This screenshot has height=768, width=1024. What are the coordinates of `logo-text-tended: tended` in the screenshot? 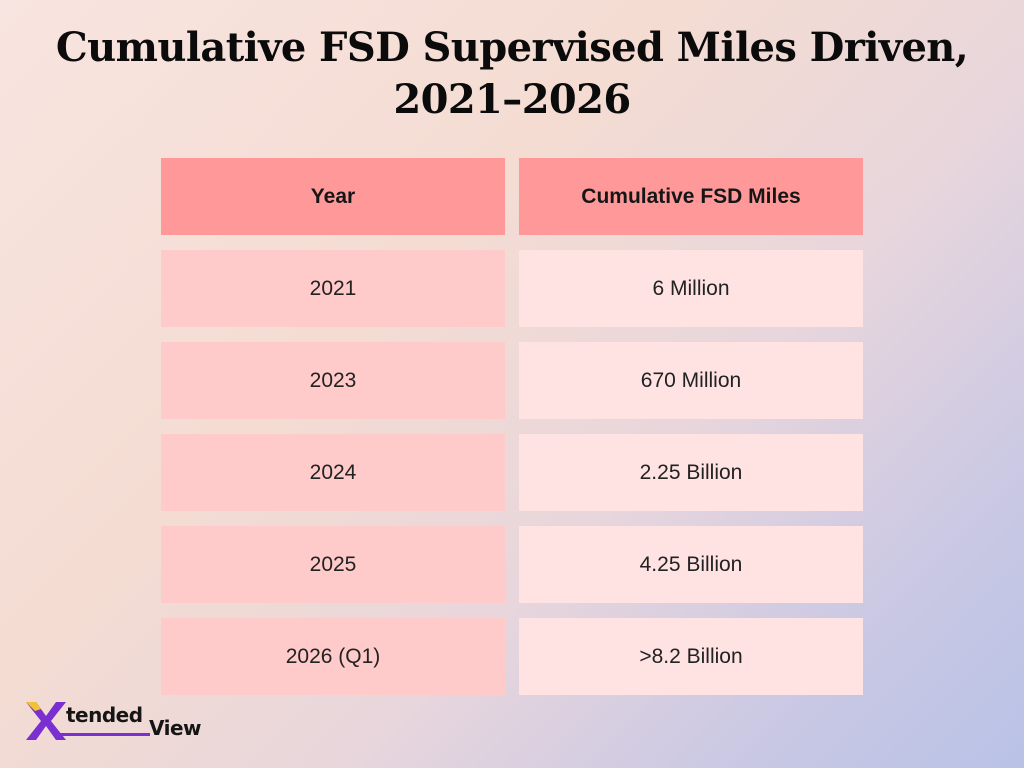 It's located at (104, 715).